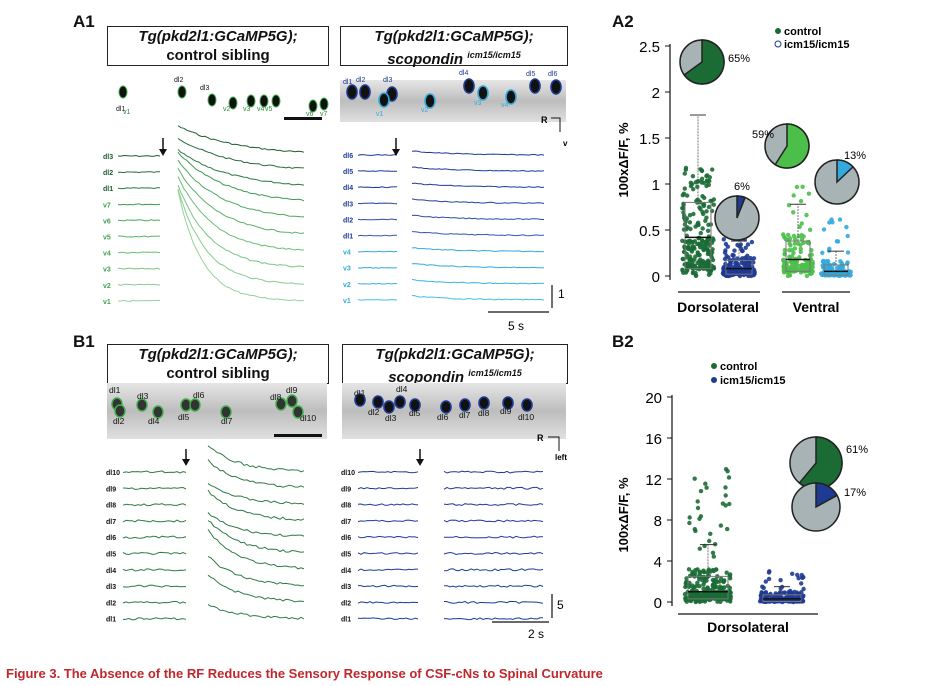 Image resolution: width=940 pixels, height=686 pixels. What do you see at coordinates (256, 549) in the screenshot?
I see `b1-control-trace-response` at bounding box center [256, 549].